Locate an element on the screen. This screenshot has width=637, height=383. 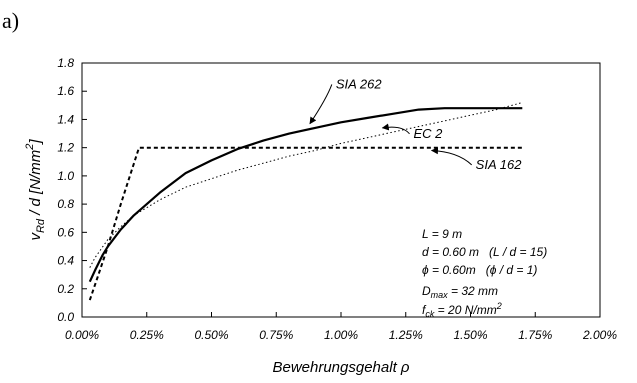
x-tick-label: 0.00% is located at coordinates (82, 335).